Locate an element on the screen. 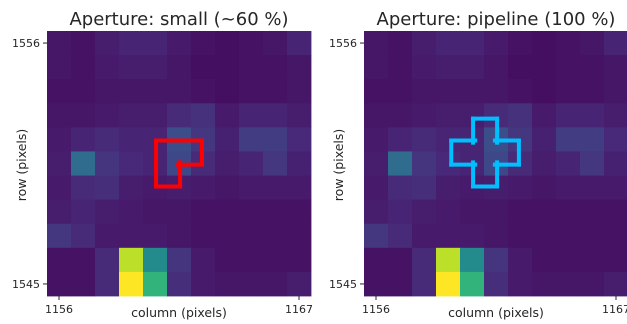 This screenshot has height=324, width=627. aperture-outline is located at coordinates (179, 163).